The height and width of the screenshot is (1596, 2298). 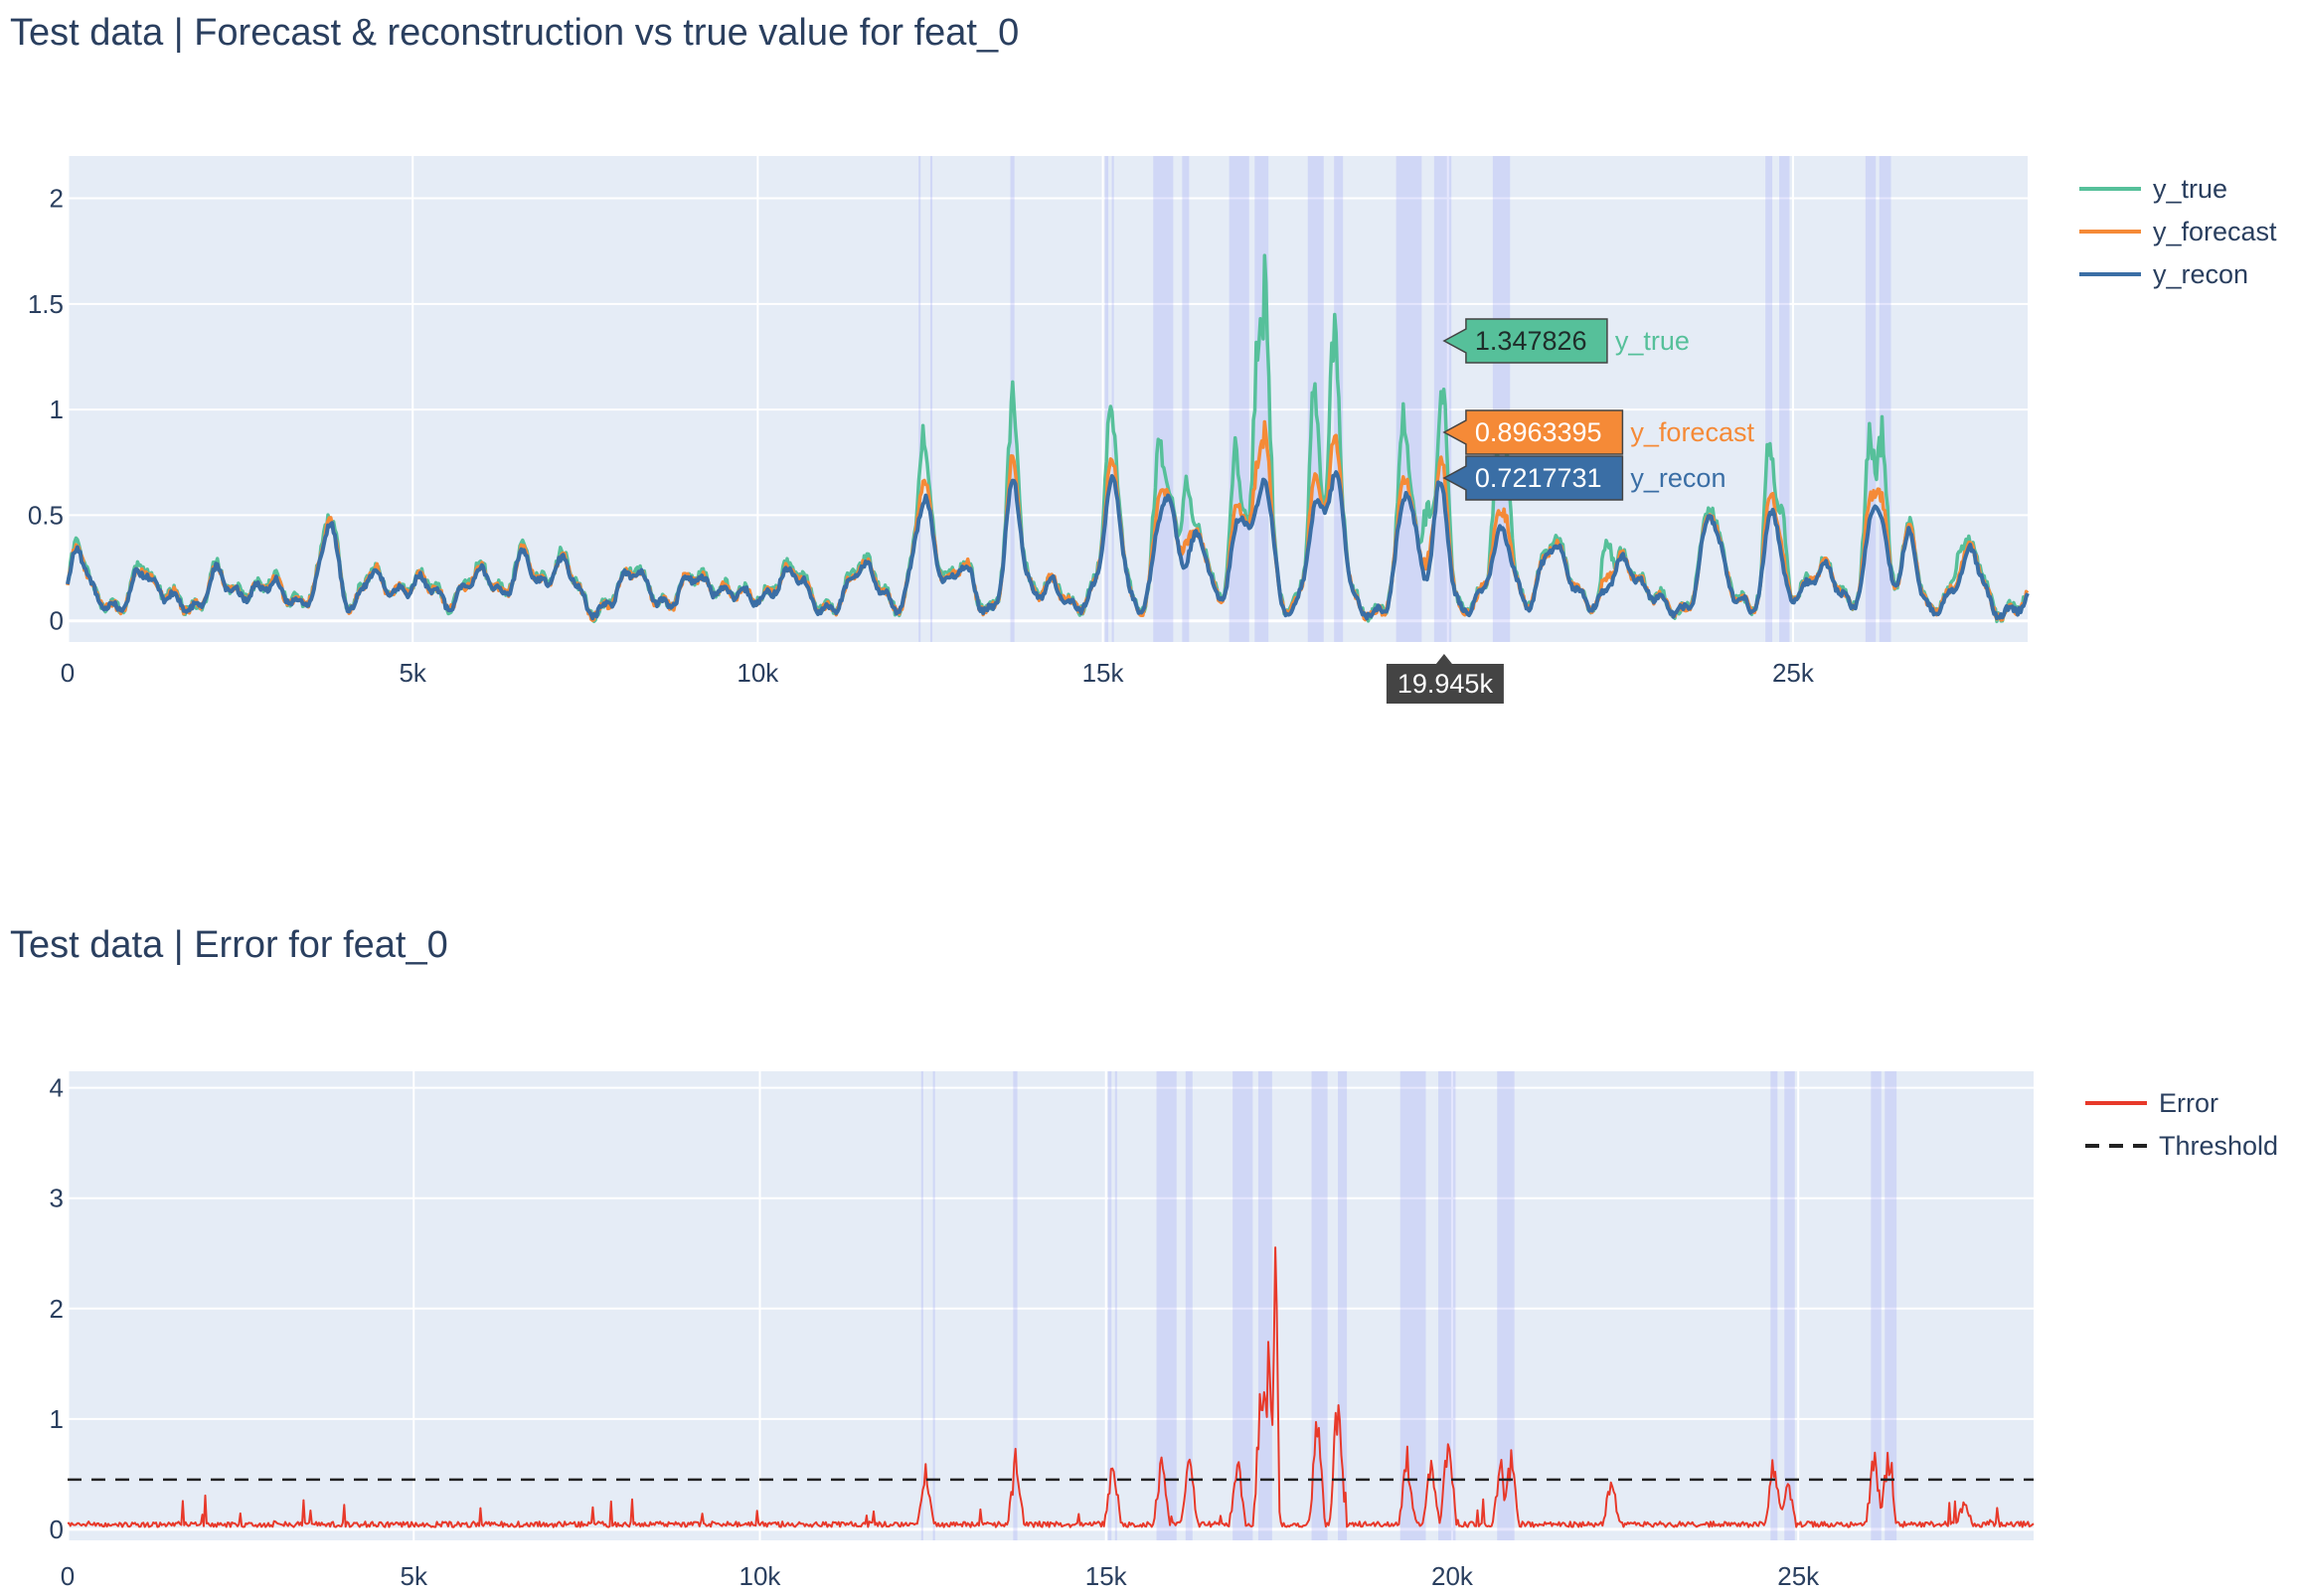 I want to click on y-tick-label: 3, so click(x=57, y=1198).